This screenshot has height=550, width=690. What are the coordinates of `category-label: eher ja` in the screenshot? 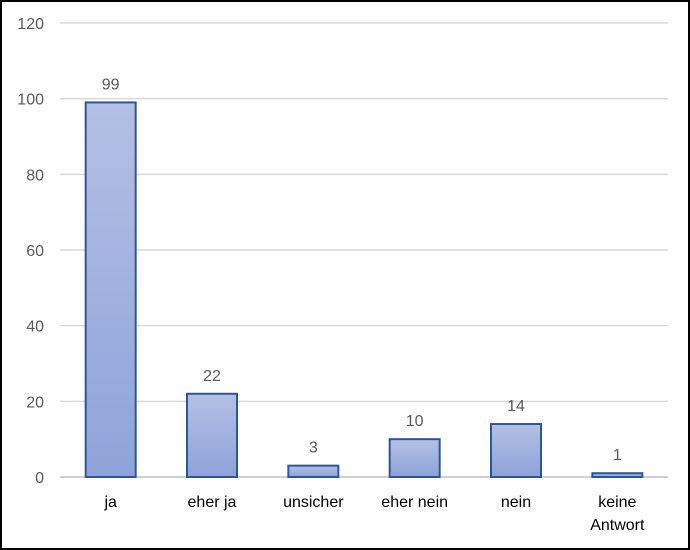 It's located at (212, 502).